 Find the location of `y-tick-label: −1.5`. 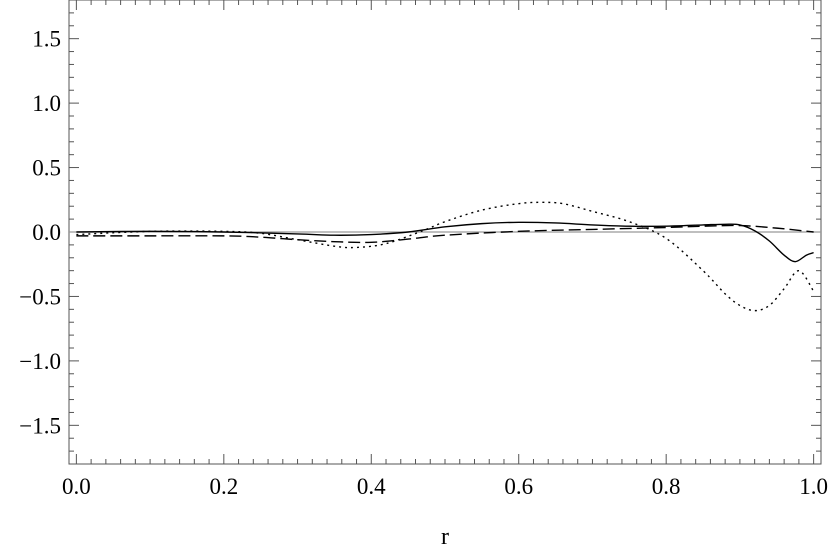

y-tick-label: −1.5 is located at coordinates (40, 425).